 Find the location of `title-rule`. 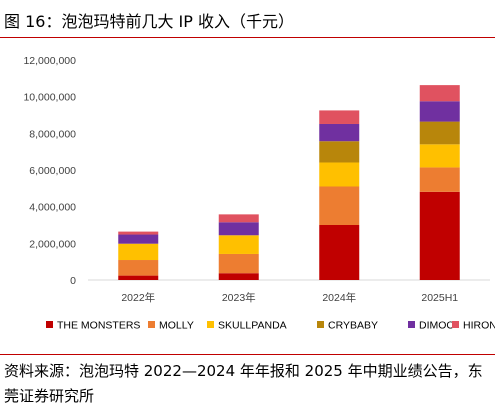

title-rule is located at coordinates (247, 37).